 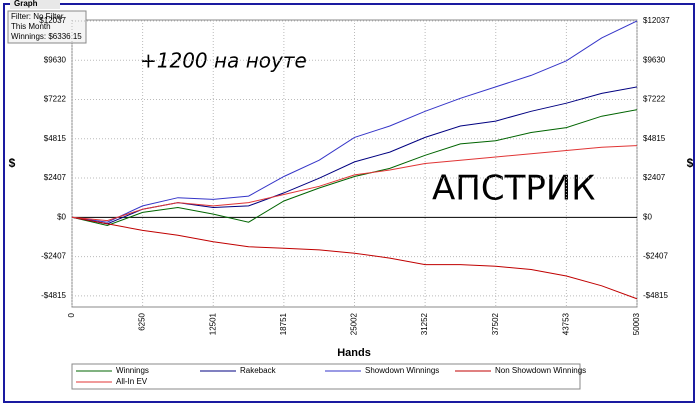 What do you see at coordinates (513, 189) in the screenshot?
I see `annotation: АПСТРИК` at bounding box center [513, 189].